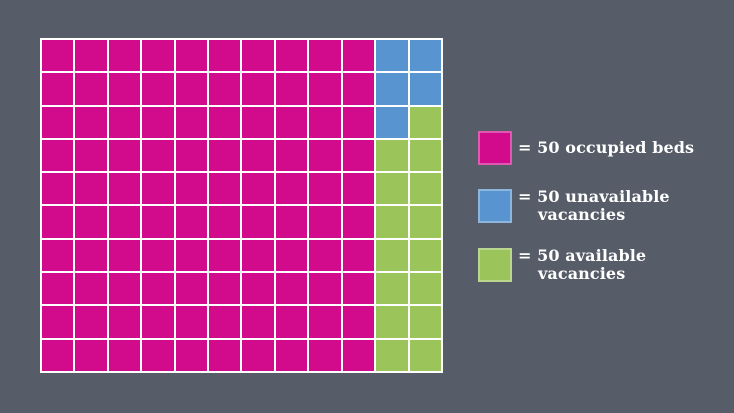 This screenshot has width=734, height=413. I want to click on available-swatch, so click(495, 265).